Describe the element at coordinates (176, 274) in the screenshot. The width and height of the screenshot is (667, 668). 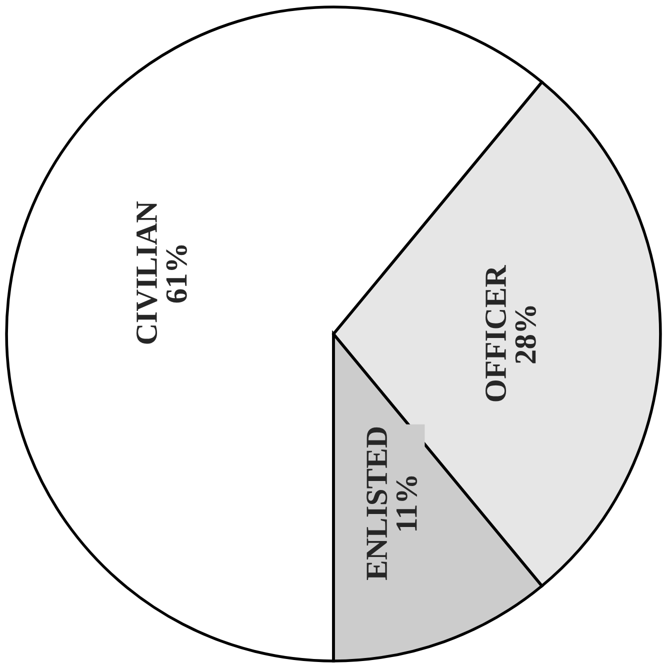
I see `data-label: 61%` at that location.